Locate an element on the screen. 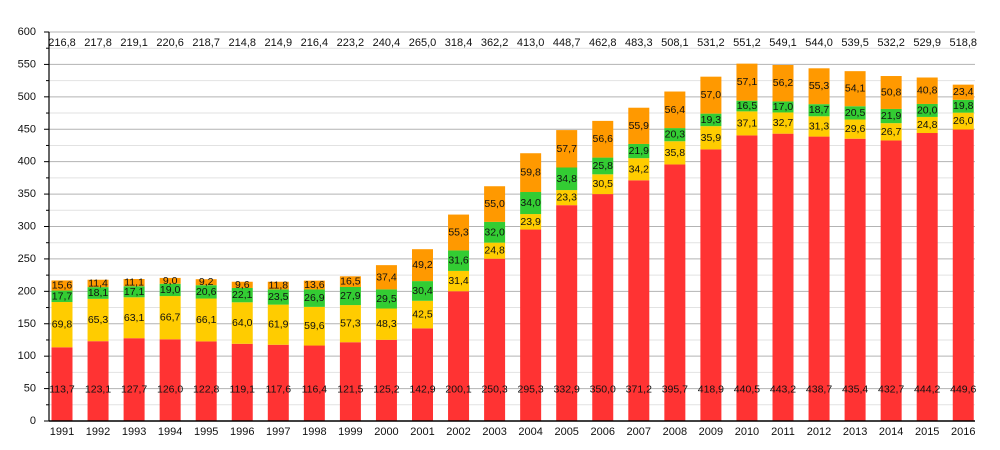  y-tick-label: 350 is located at coordinates (27, 194).